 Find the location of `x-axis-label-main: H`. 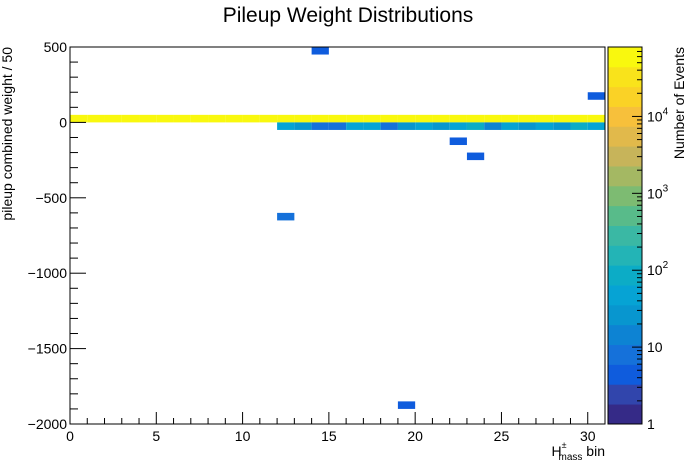

x-axis-label-main: H is located at coordinates (556, 451).